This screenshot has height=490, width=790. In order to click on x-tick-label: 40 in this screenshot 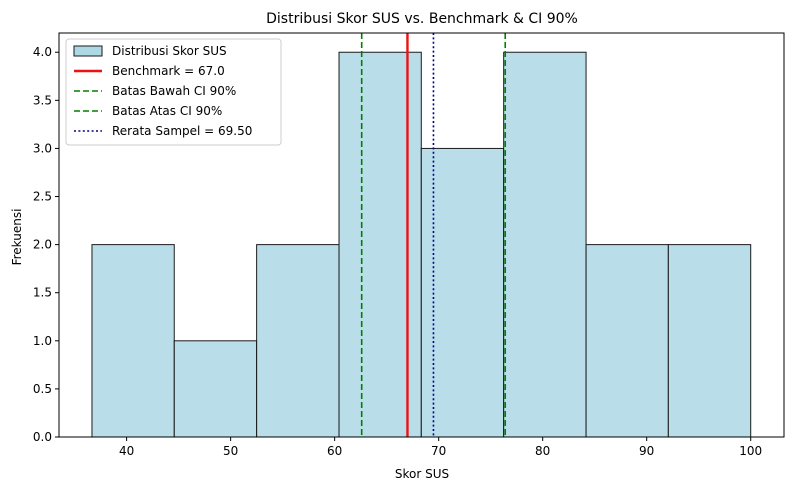, I will do `click(126, 451)`.